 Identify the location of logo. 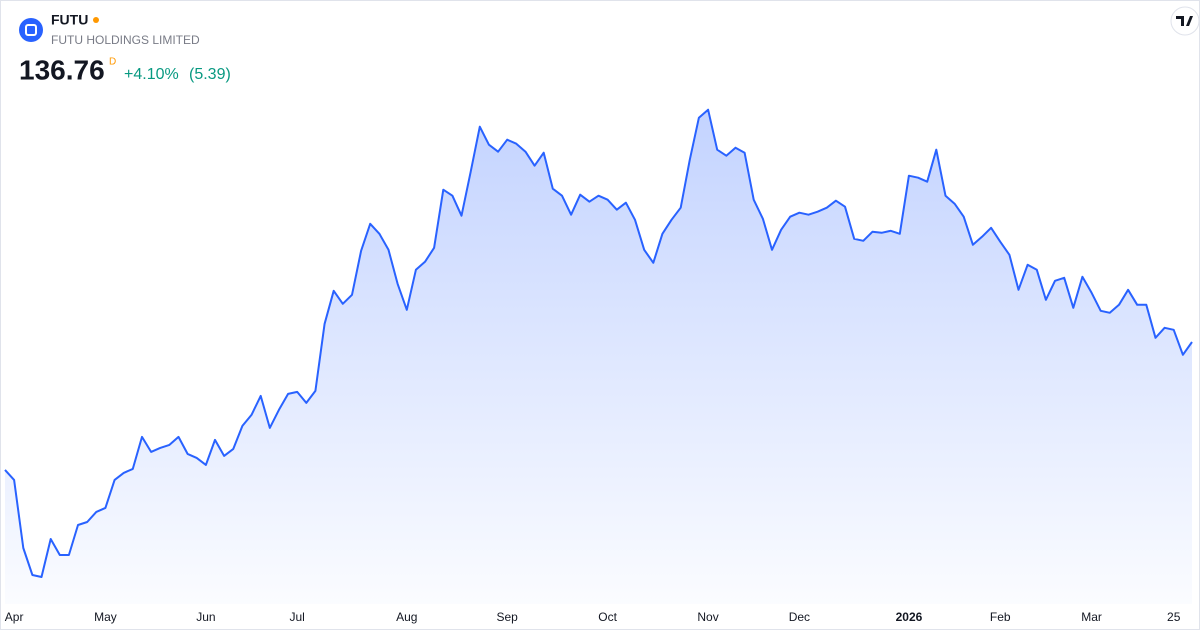
(31, 30).